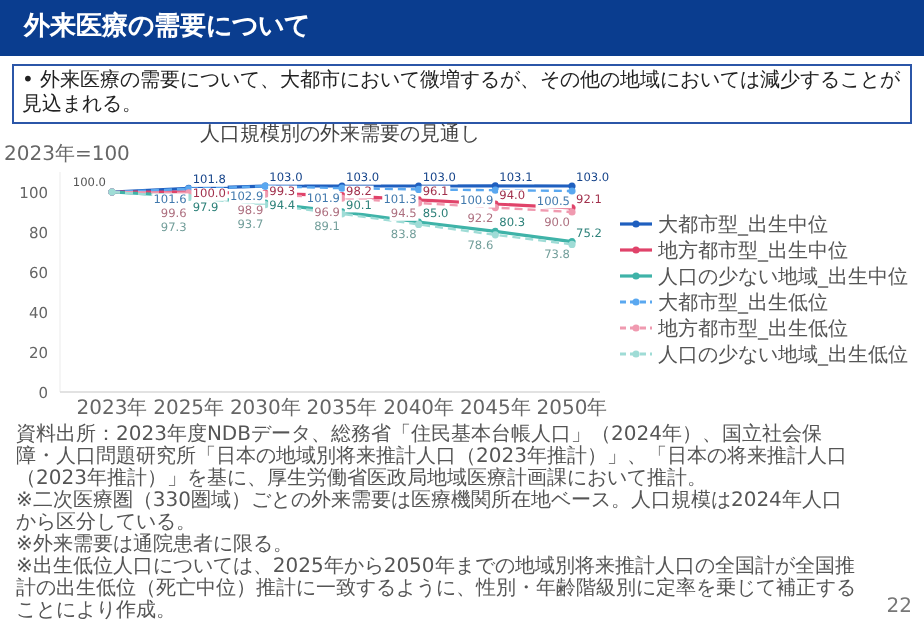 The height and width of the screenshot is (640, 924). Describe the element at coordinates (112, 408) in the screenshot. I see `x-tick-label: 2023年` at that location.